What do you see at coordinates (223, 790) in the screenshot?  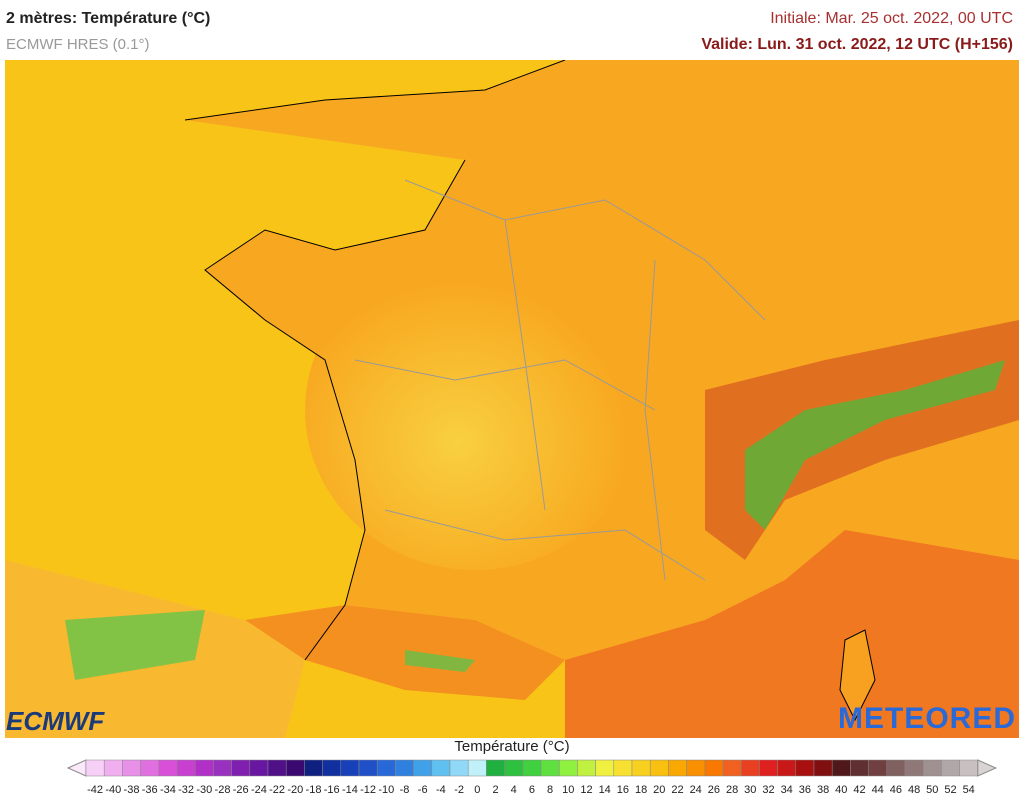 I see `colorbar-tick-label: -28` at bounding box center [223, 790].